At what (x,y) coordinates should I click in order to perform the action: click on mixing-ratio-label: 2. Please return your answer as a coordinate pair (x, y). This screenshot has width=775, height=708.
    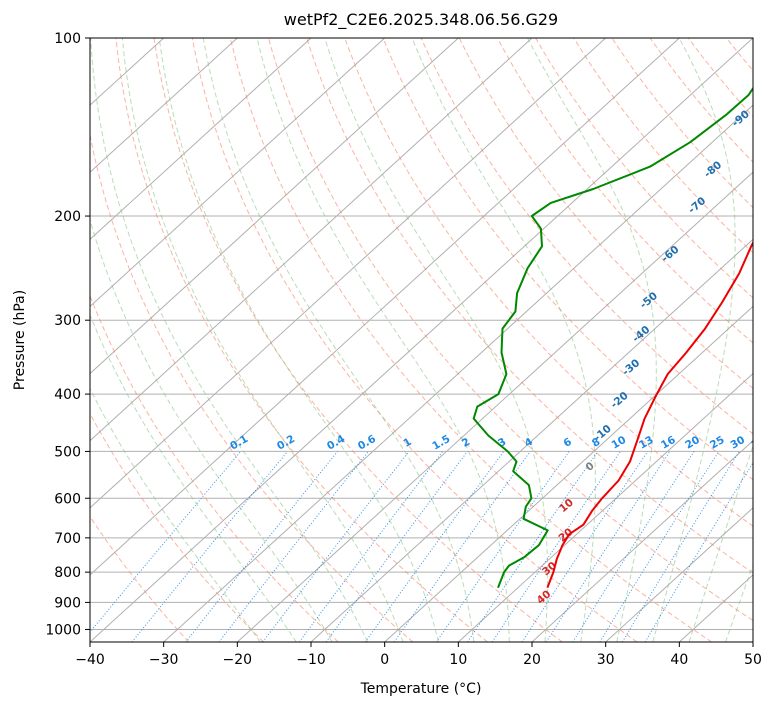
    Looking at the image, I should click on (466, 443).